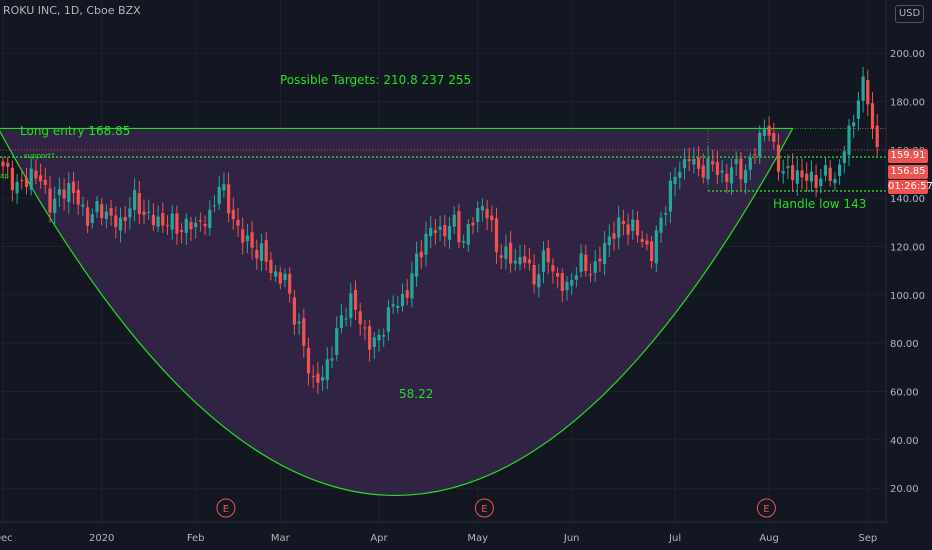  What do you see at coordinates (376, 80) in the screenshot?
I see `possible-targets-label: Possible Targets: 210.8 237 255` at bounding box center [376, 80].